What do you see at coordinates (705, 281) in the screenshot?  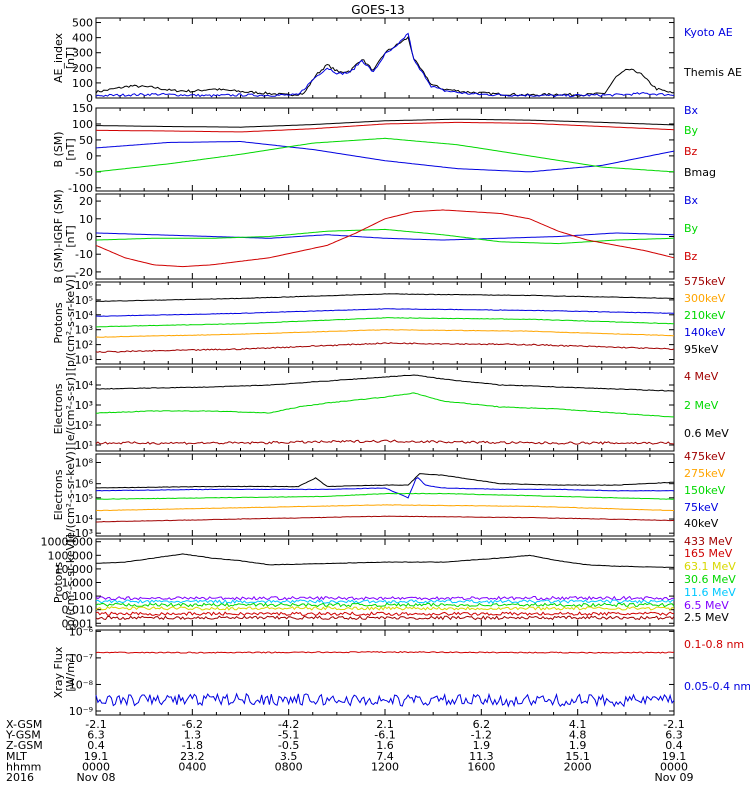 I see `legend-entry: 575keV` at bounding box center [705, 281].